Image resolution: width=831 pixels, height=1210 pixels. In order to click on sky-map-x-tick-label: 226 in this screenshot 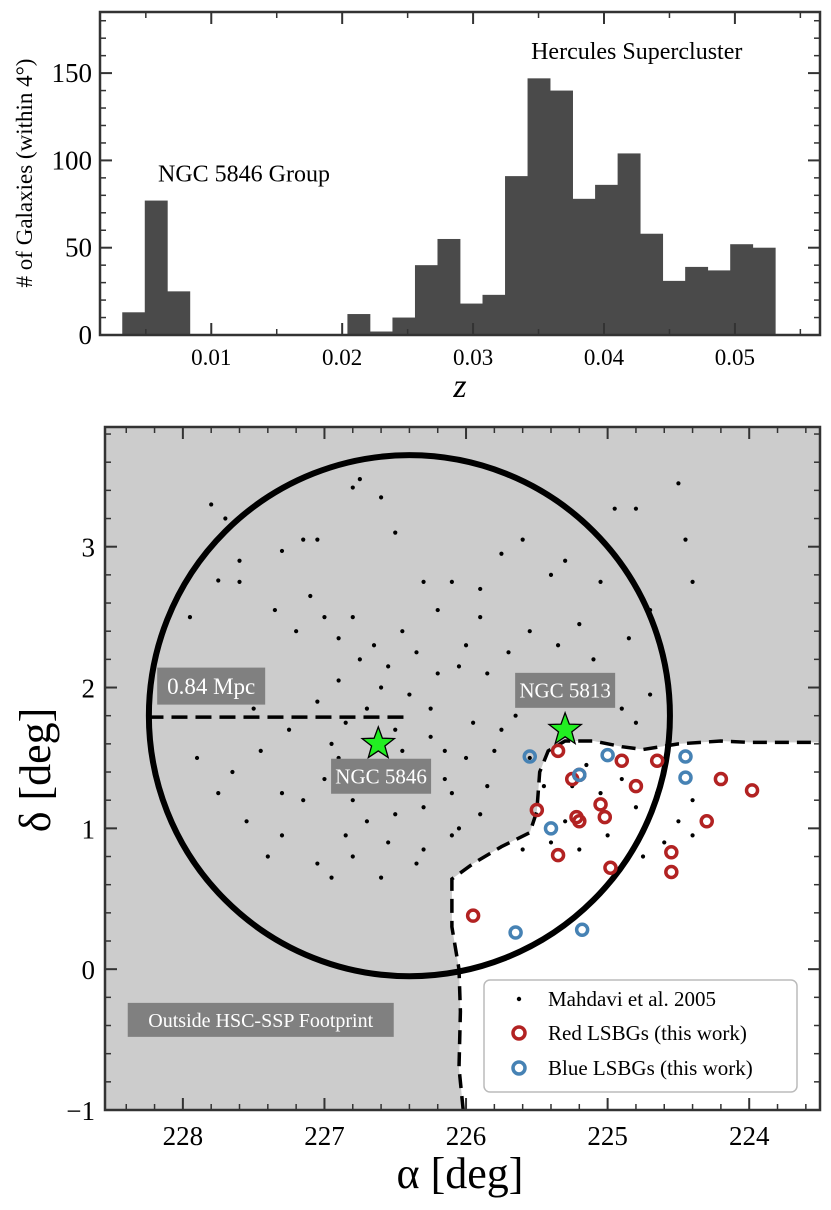, I will do `click(466, 1136)`.